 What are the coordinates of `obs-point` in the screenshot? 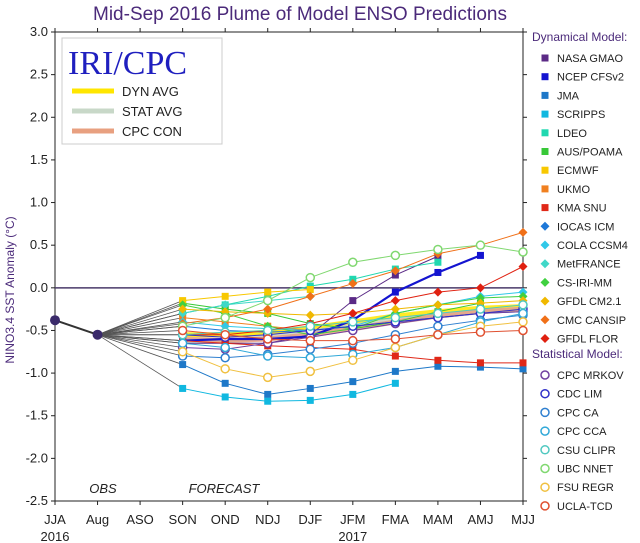 It's located at (97, 334).